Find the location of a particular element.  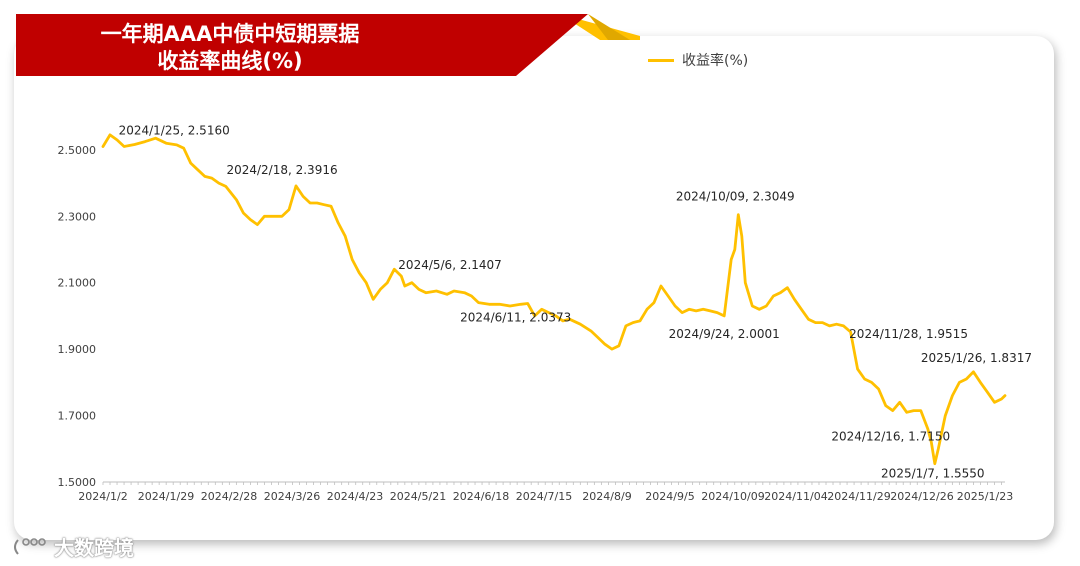

x-tick-label: 2024/11/04 is located at coordinates (795, 496).